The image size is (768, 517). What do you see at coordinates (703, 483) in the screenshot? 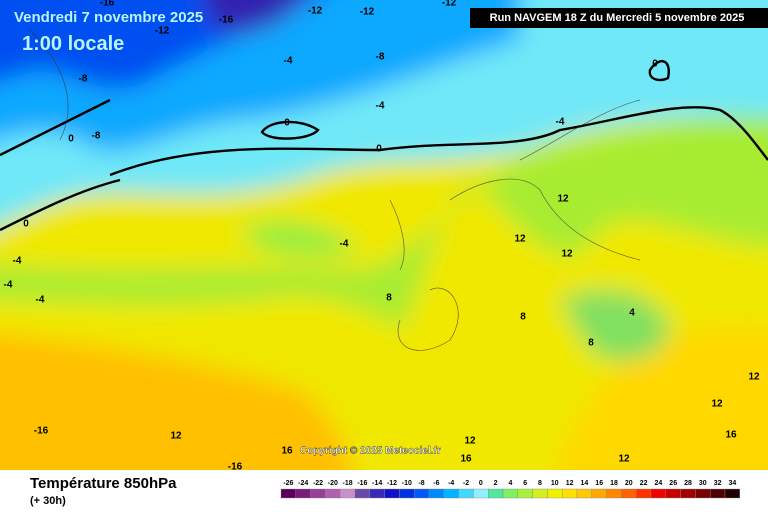
I see `scale-tick-label: 30` at bounding box center [703, 483].